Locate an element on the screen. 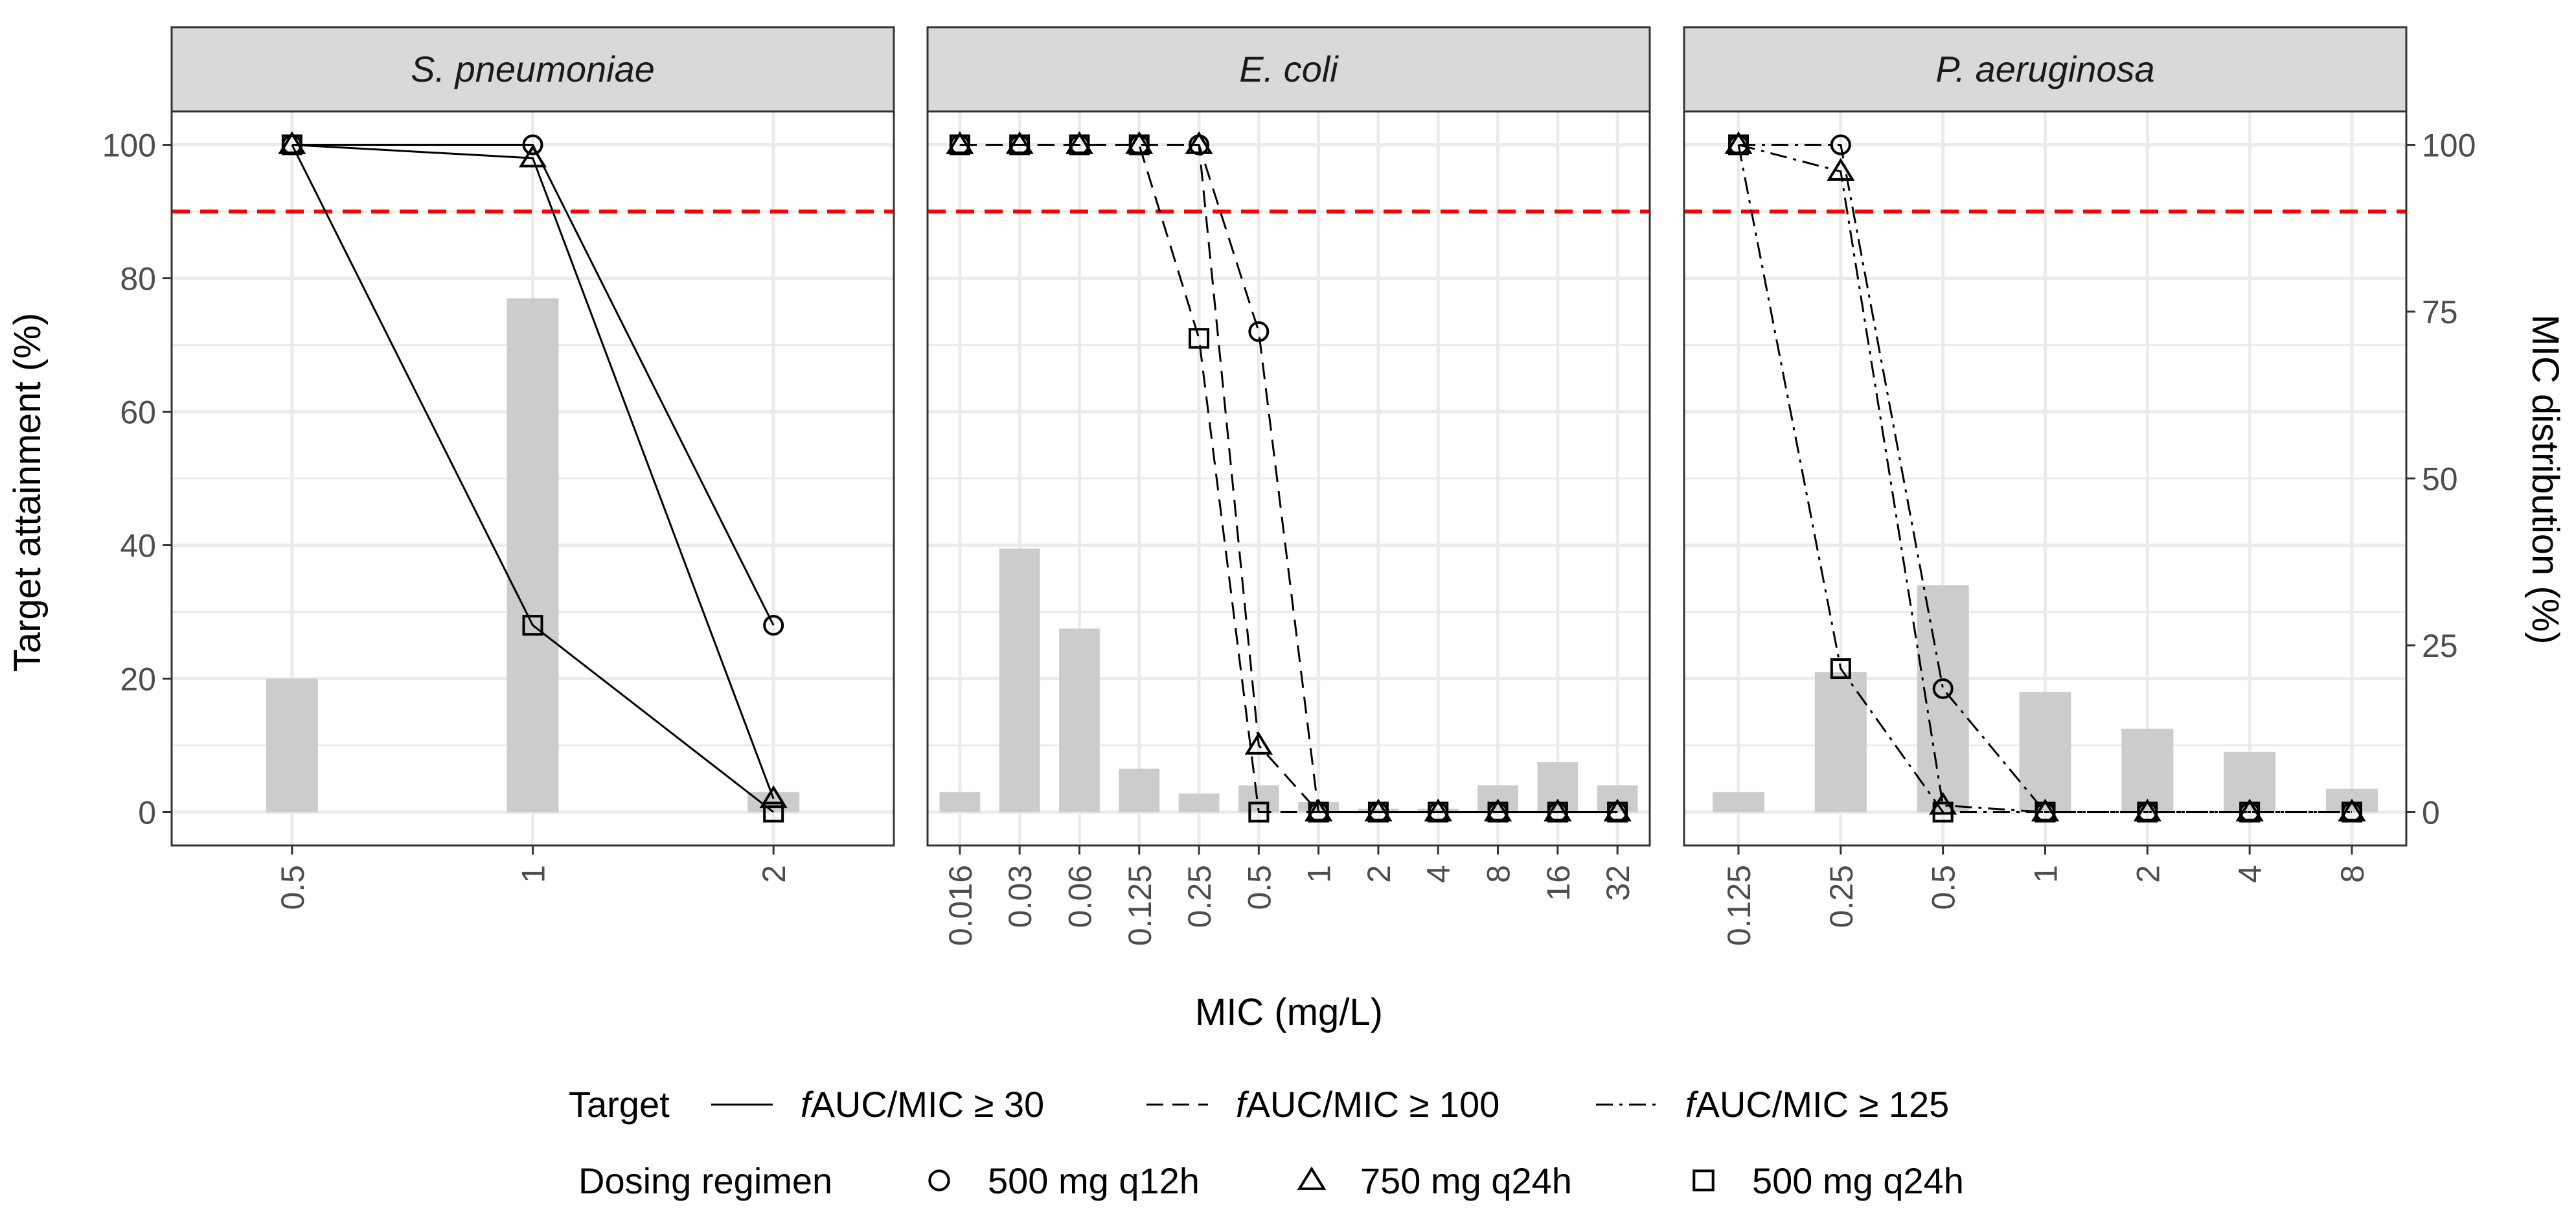  y-tick-label: 80 is located at coordinates (138, 279).